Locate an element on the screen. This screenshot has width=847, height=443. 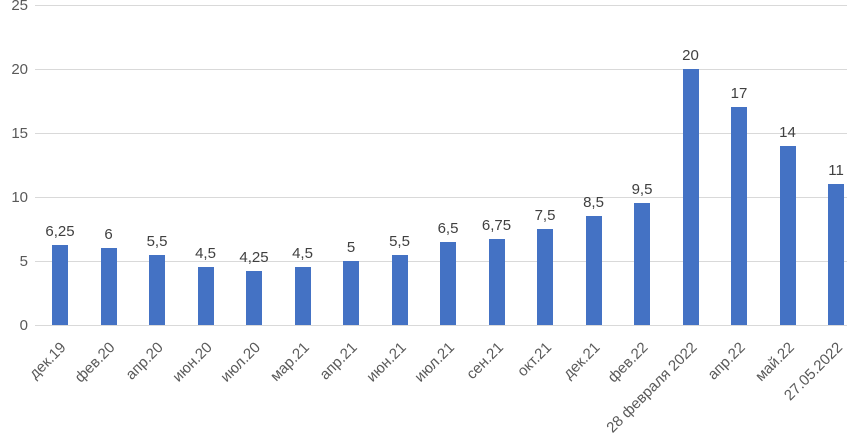
x-axis-tick-label: мар.21 is located at coordinates (289, 362).